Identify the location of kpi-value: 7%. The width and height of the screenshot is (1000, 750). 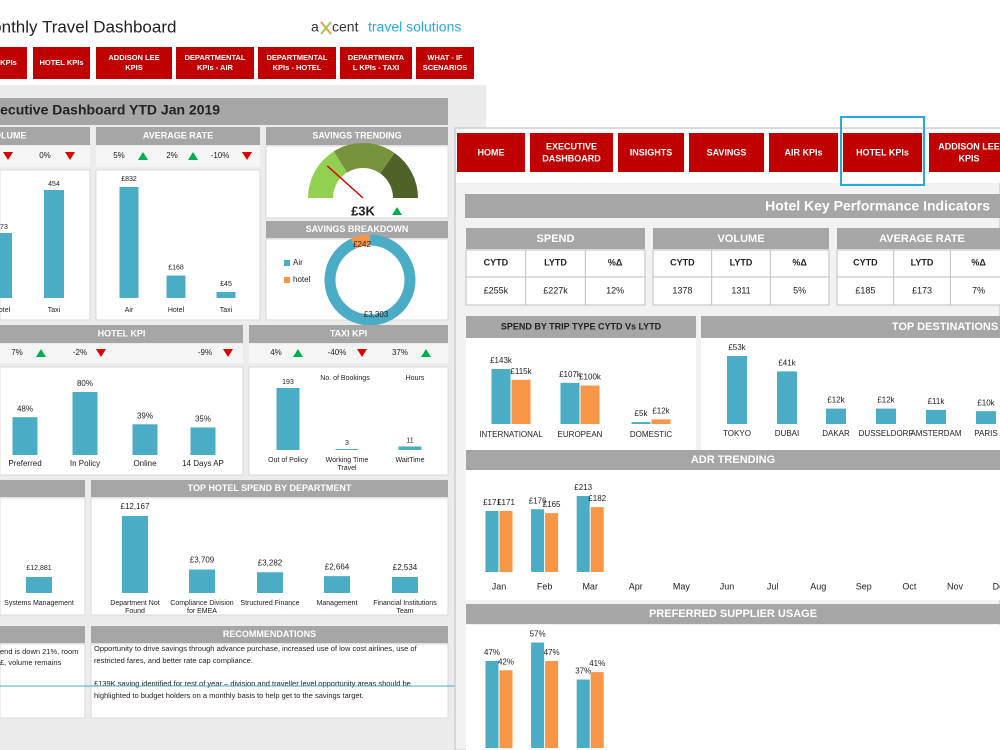
(978, 290).